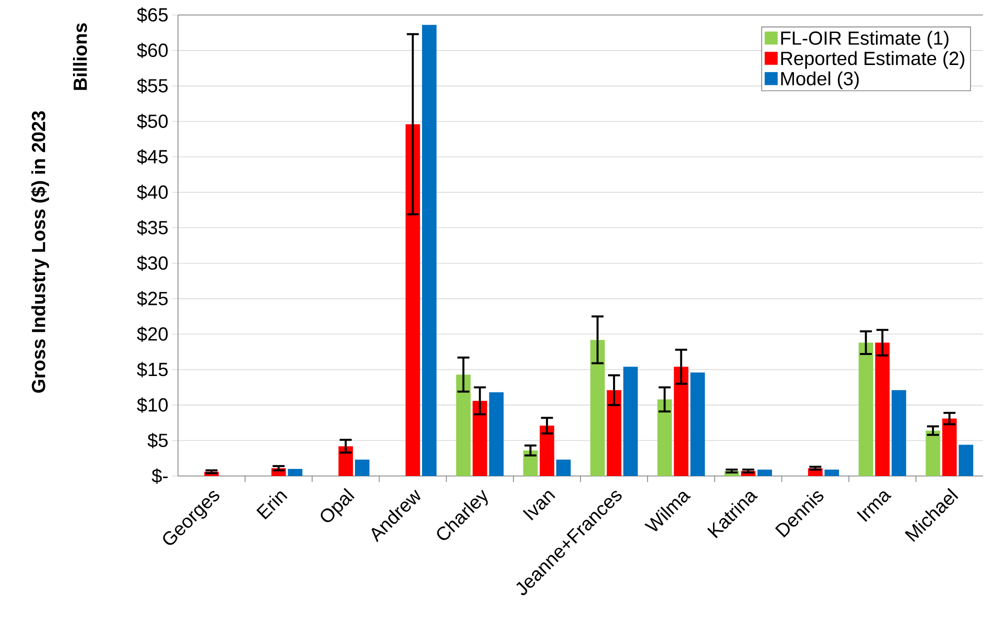 This screenshot has width=987, height=637. Describe the element at coordinates (864, 39) in the screenshot. I see `legend-label: FL-OIR Estimate (1)` at that location.